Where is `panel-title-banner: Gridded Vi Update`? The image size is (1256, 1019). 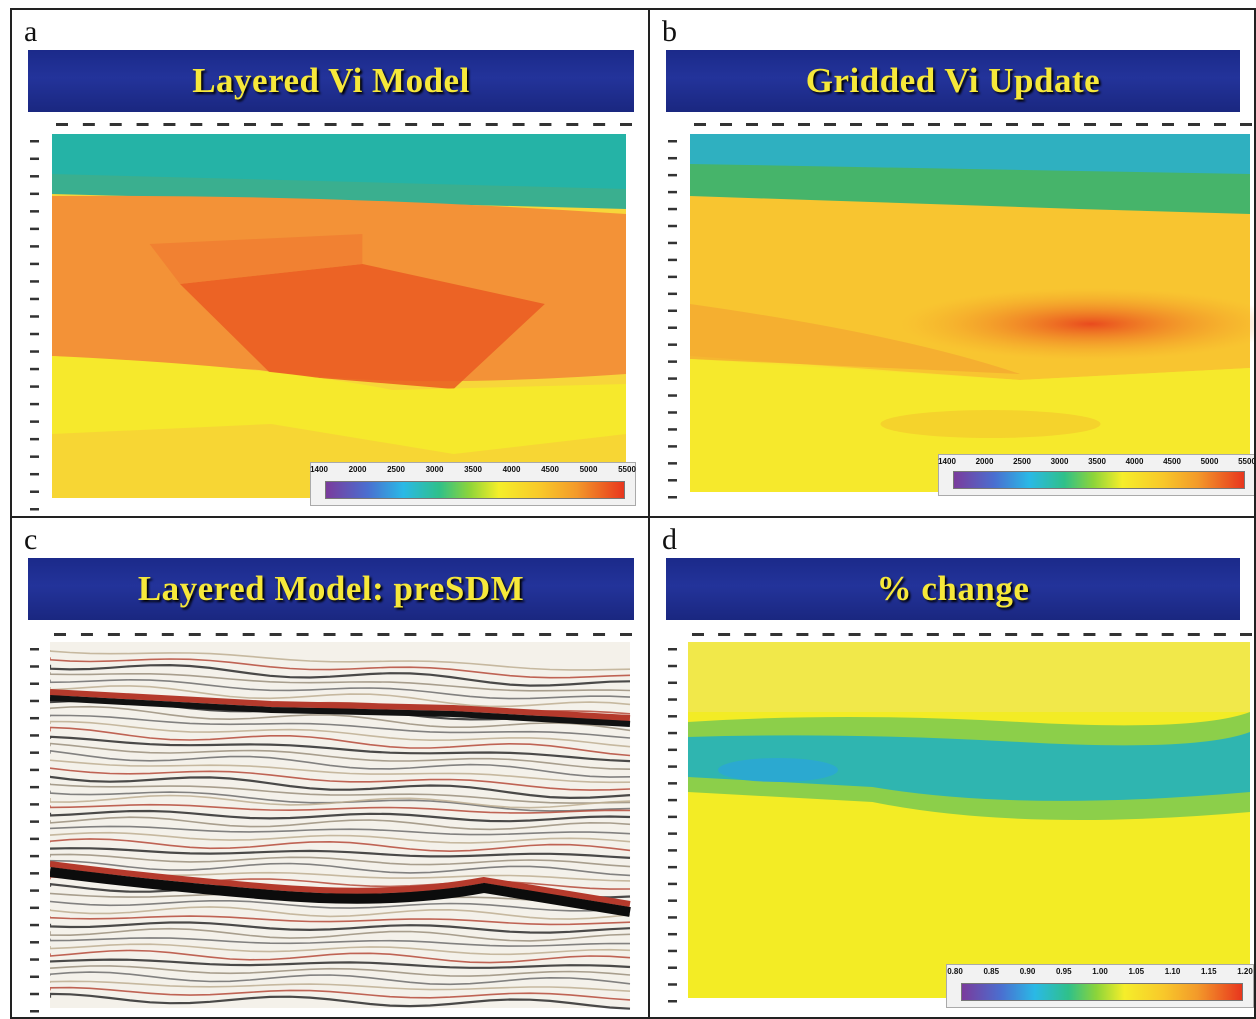
panel-title-banner: Gridded Vi Update is located at coordinates (953, 81).